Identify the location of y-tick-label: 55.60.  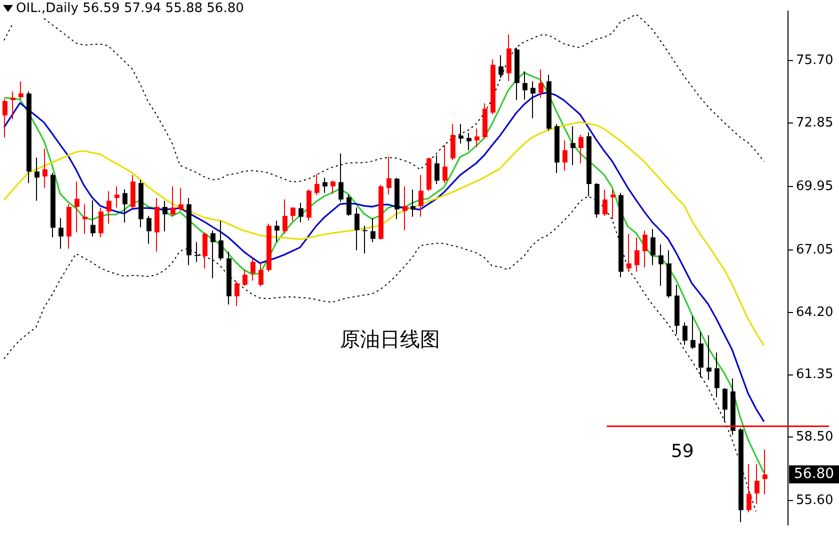
(815, 500).